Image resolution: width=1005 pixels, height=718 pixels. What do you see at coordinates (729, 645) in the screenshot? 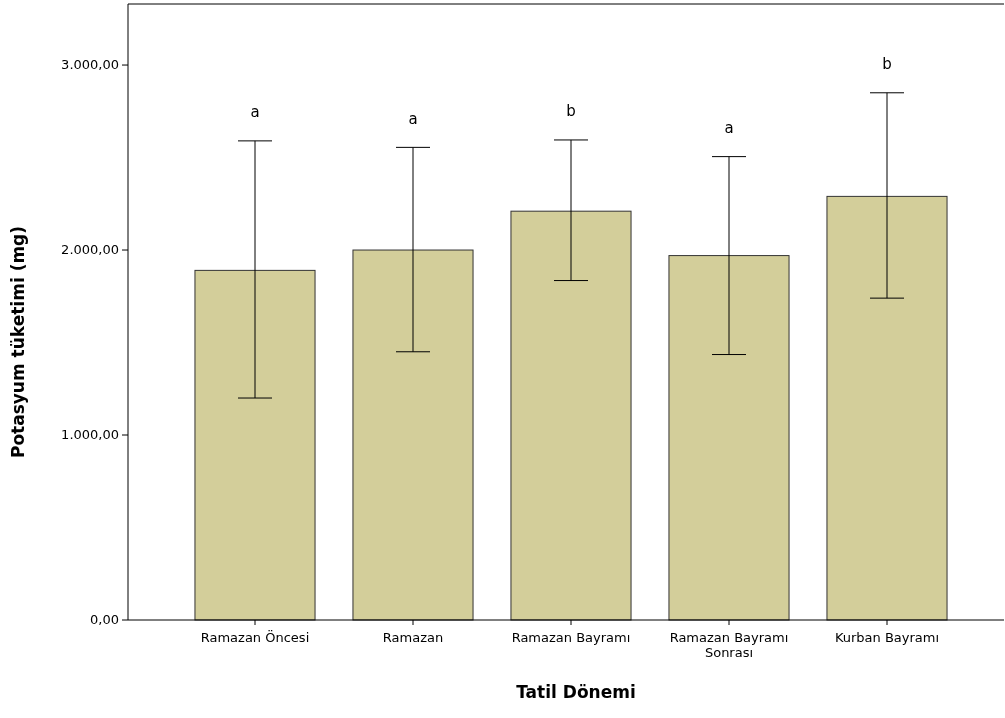
I see `x-tick-label: Ramazan Bayramı Sonrası` at bounding box center [729, 645].